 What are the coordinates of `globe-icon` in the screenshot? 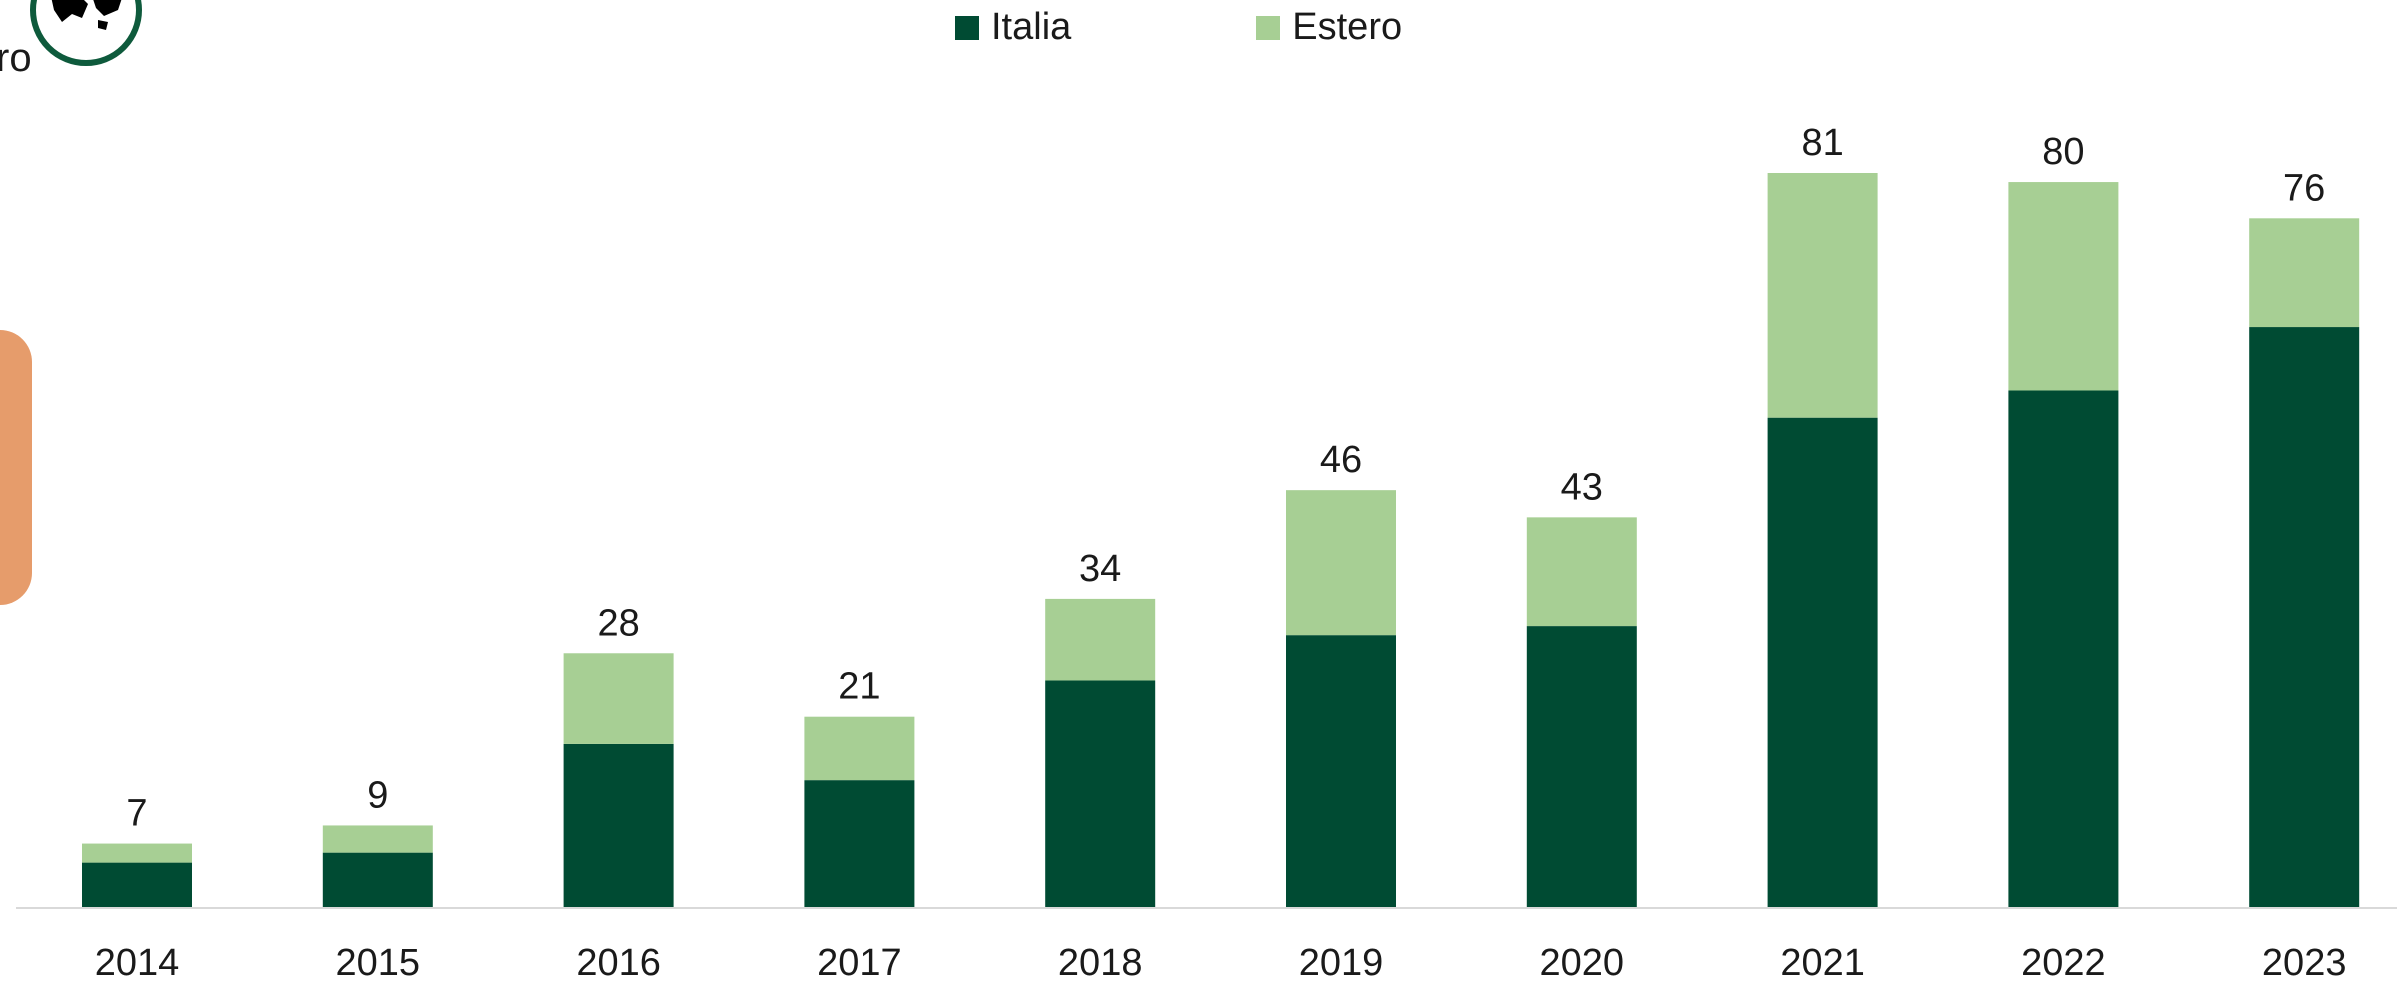 It's located at (86, 15).